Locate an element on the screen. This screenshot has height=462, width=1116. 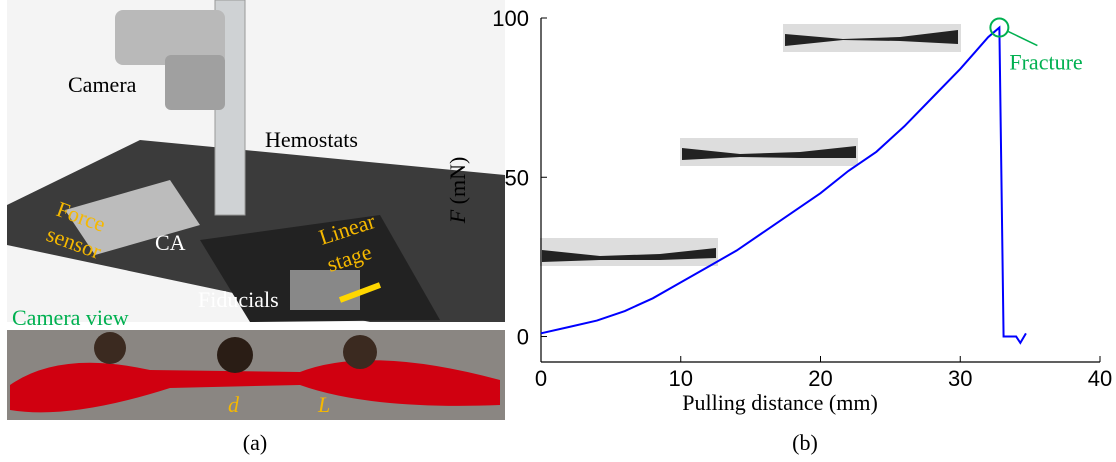
x-tick-label: 40 is located at coordinates (1100, 378).